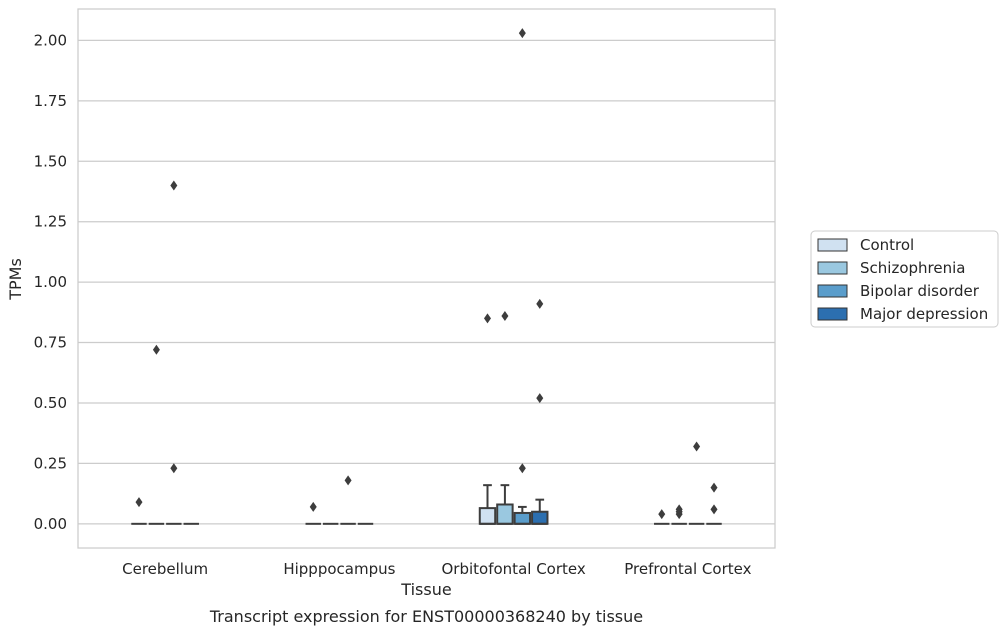  What do you see at coordinates (50, 463) in the screenshot?
I see `y-tick-label: 0.25` at bounding box center [50, 463].